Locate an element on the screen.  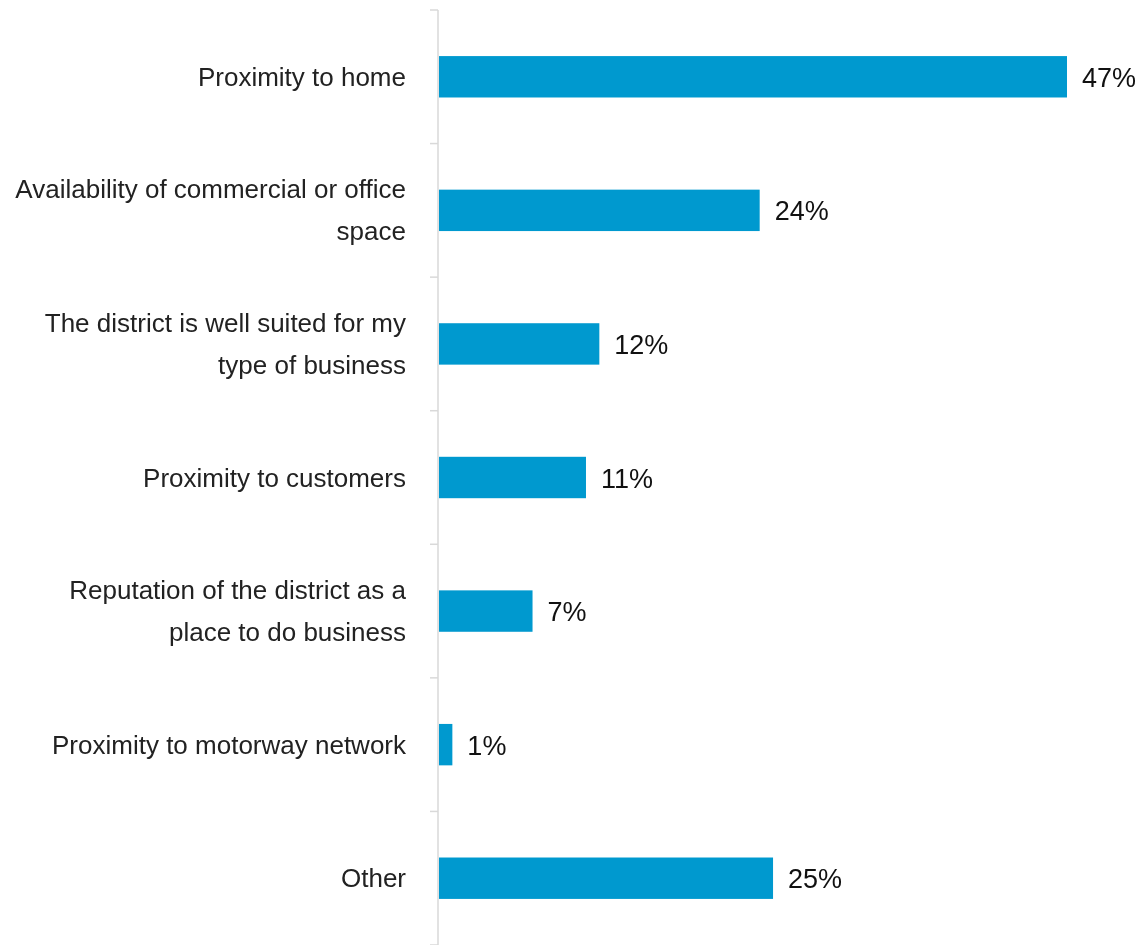
data-label: 7% is located at coordinates (567, 612).